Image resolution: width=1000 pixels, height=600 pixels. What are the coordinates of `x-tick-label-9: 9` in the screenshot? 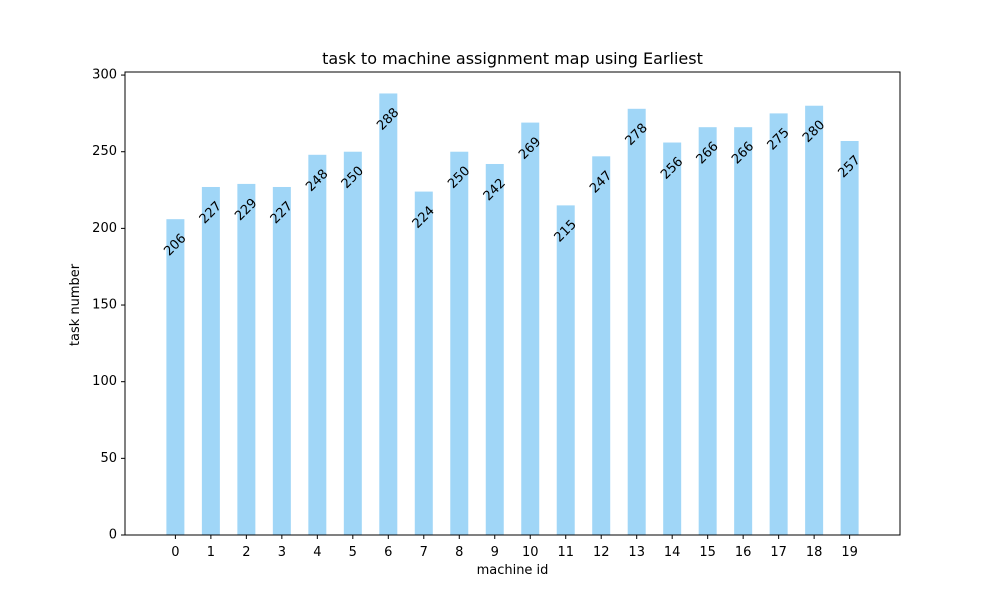 It's located at (495, 552).